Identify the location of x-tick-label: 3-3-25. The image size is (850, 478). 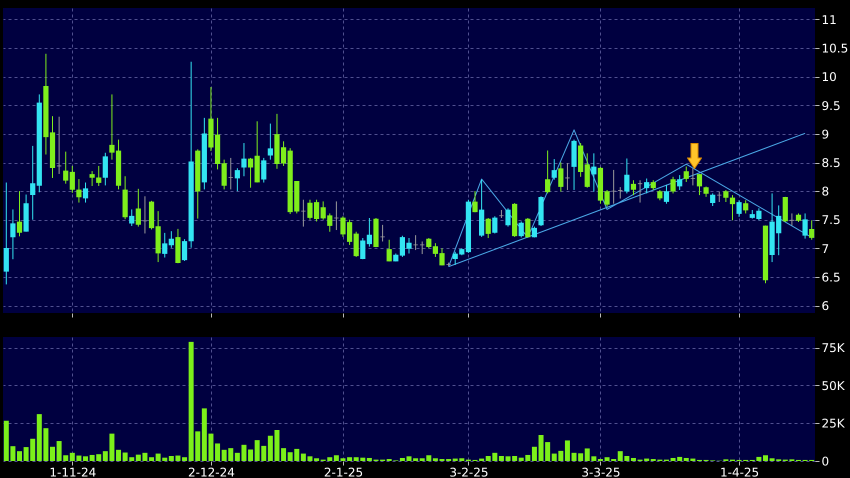
(601, 472).